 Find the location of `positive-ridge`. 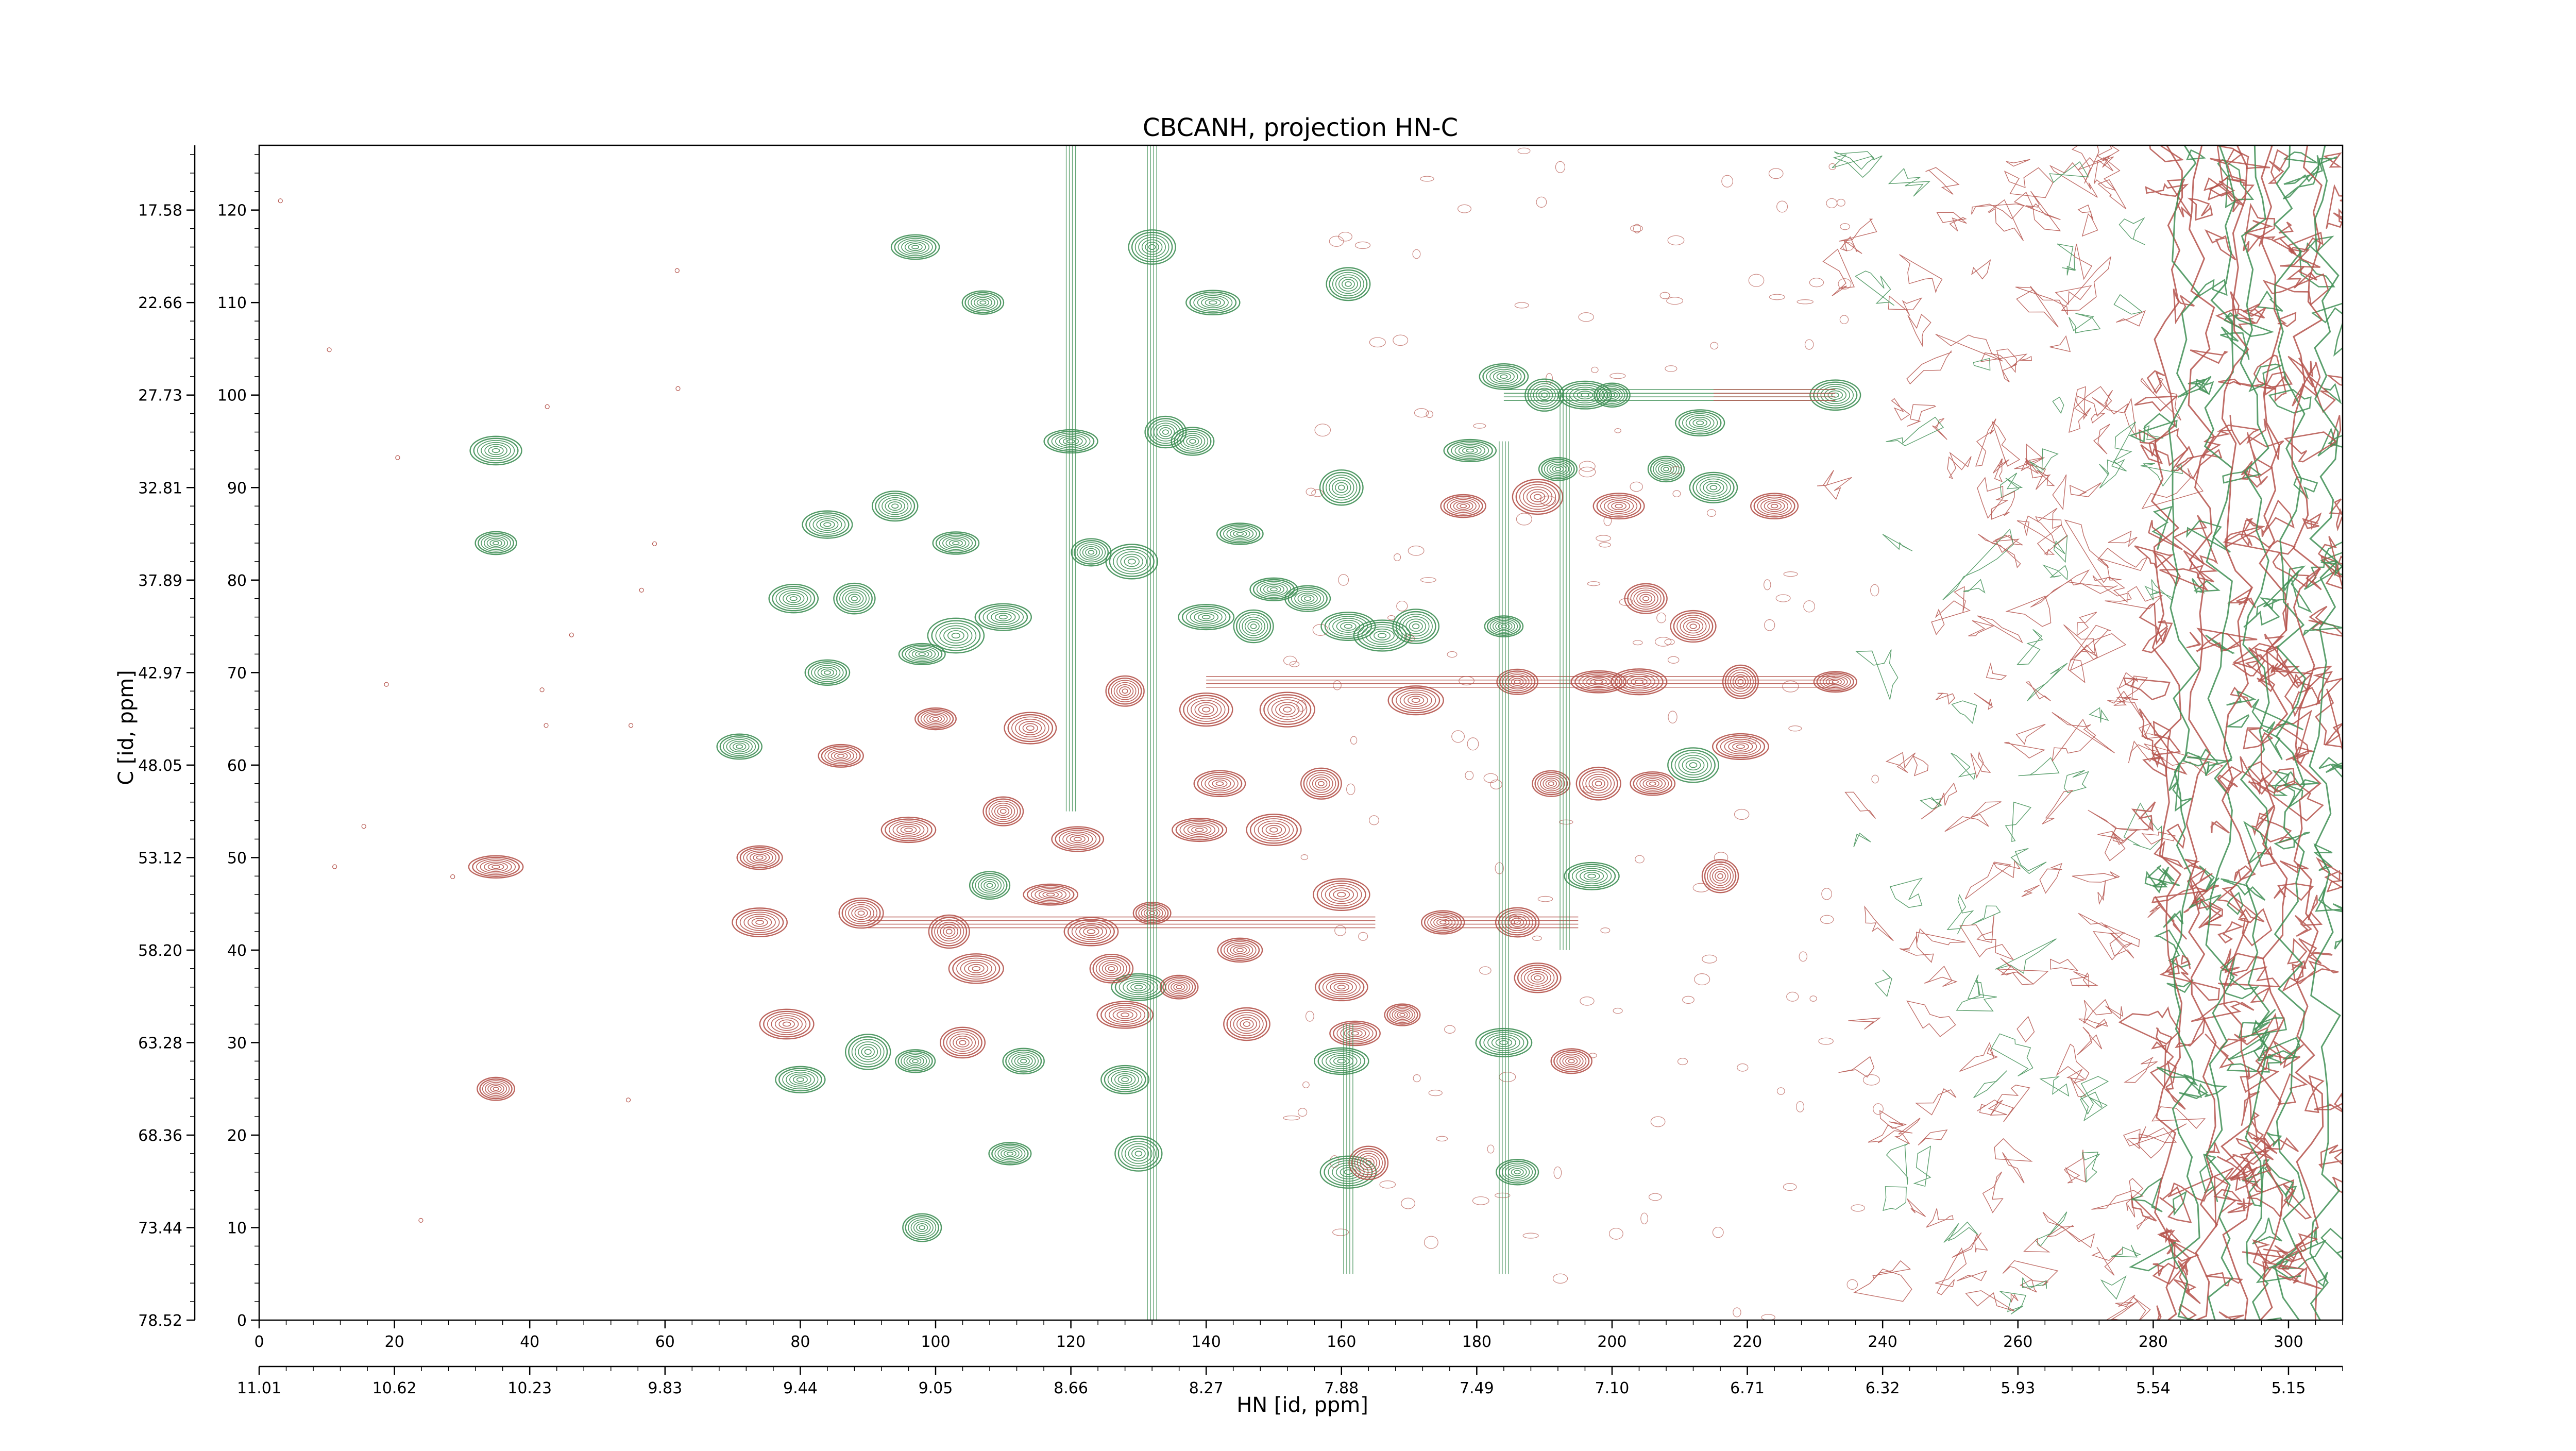

positive-ridge is located at coordinates (1565, 672).